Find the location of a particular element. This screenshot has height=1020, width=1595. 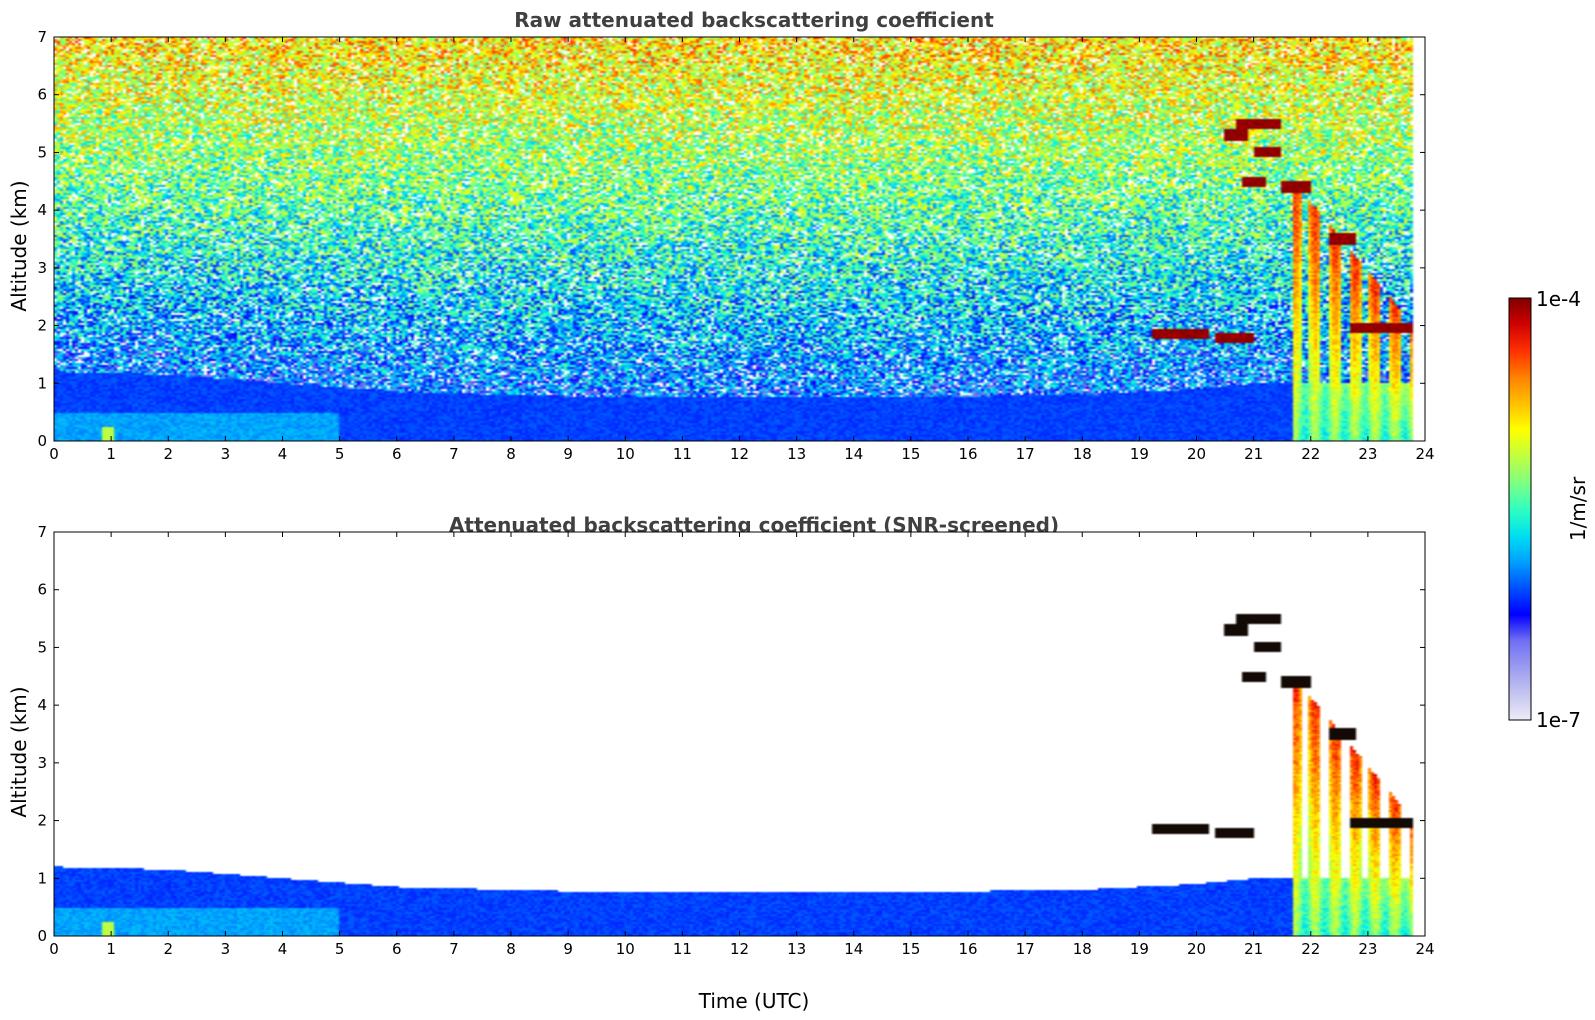

colorbar-min-label: 1e-7 is located at coordinates (1558, 720).